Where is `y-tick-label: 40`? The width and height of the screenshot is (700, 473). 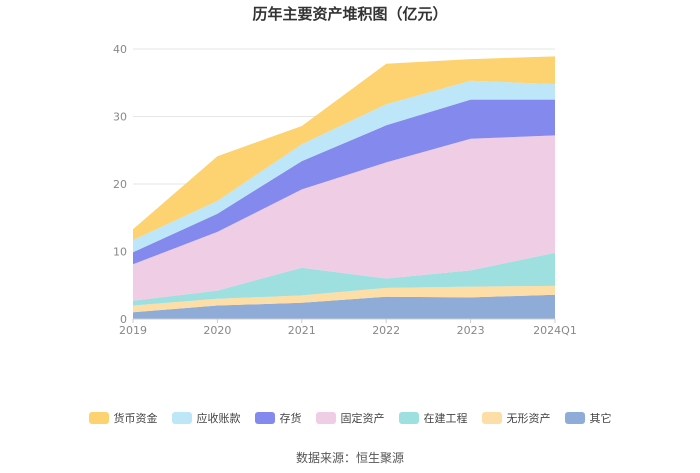
y-tick-label: 40 is located at coordinates (120, 49).